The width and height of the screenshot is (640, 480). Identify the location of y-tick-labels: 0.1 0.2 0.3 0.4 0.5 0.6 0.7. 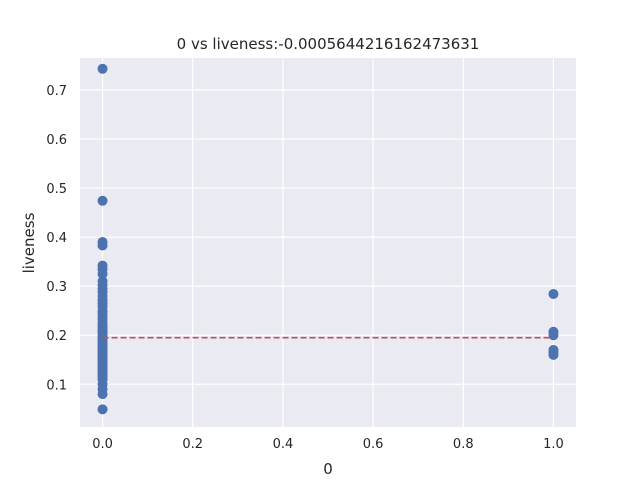
(56, 238).